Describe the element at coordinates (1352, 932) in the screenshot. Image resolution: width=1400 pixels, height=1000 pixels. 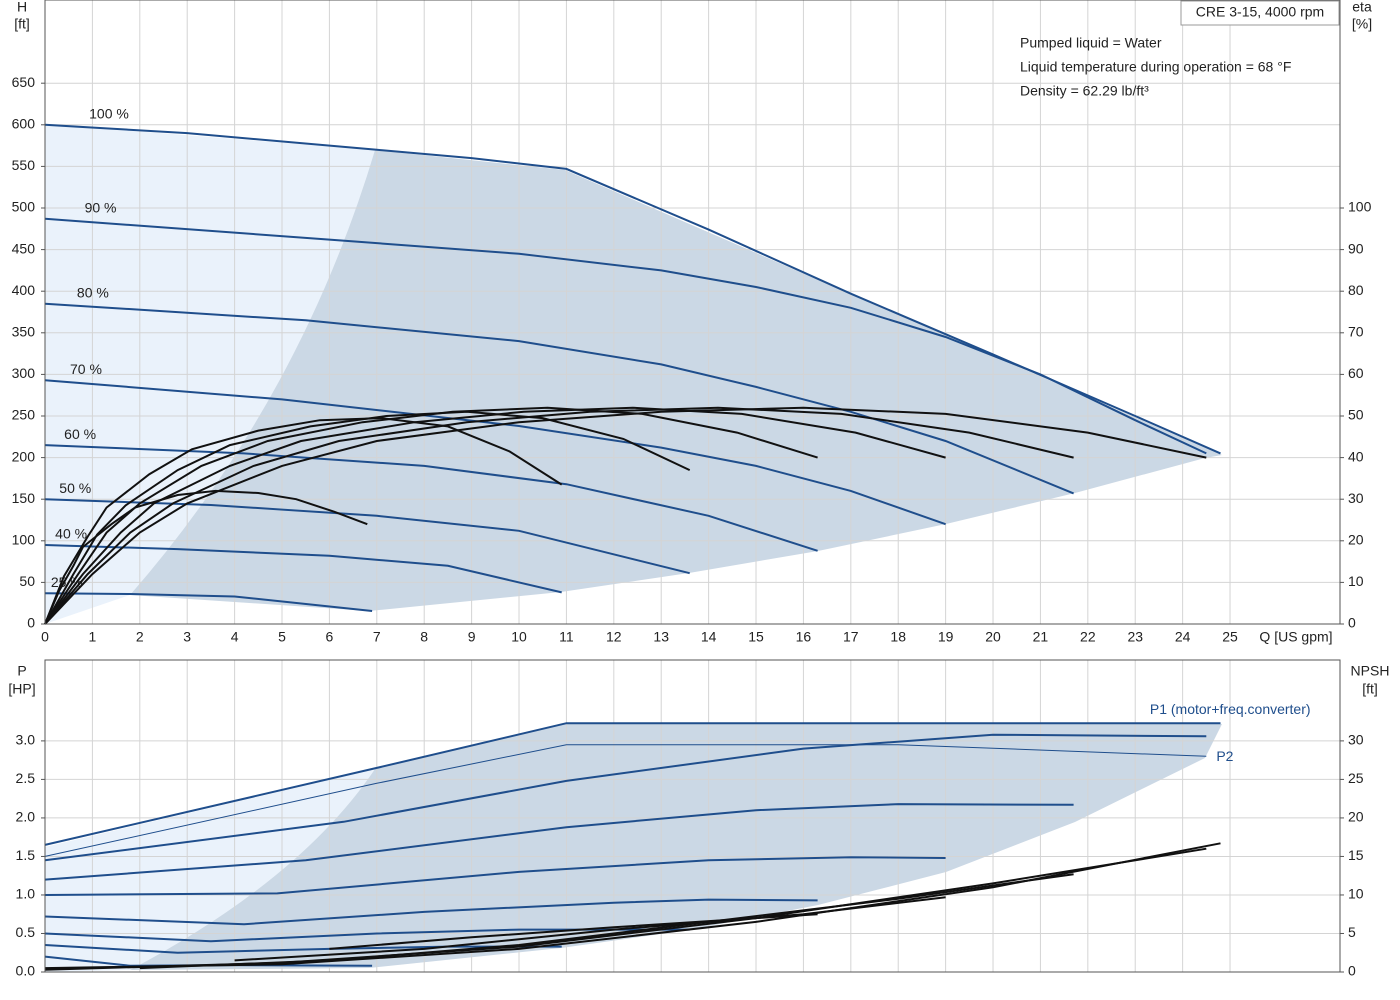
I see `y2-tick-label: 5` at that location.